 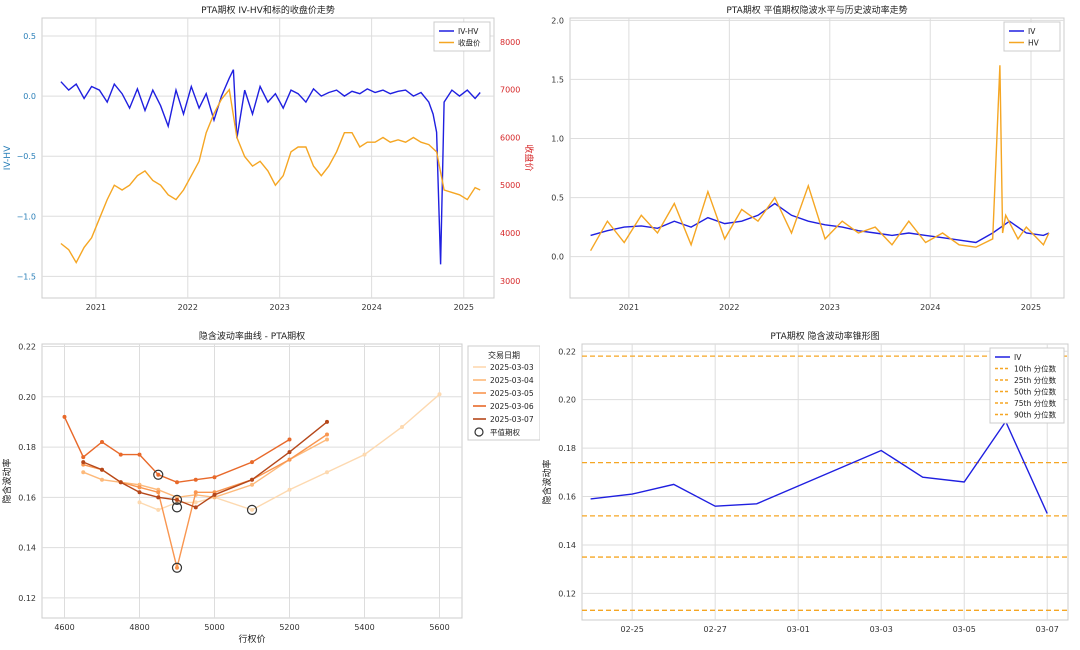 I want to click on legend-label: 收盘价, so click(x=469, y=43).